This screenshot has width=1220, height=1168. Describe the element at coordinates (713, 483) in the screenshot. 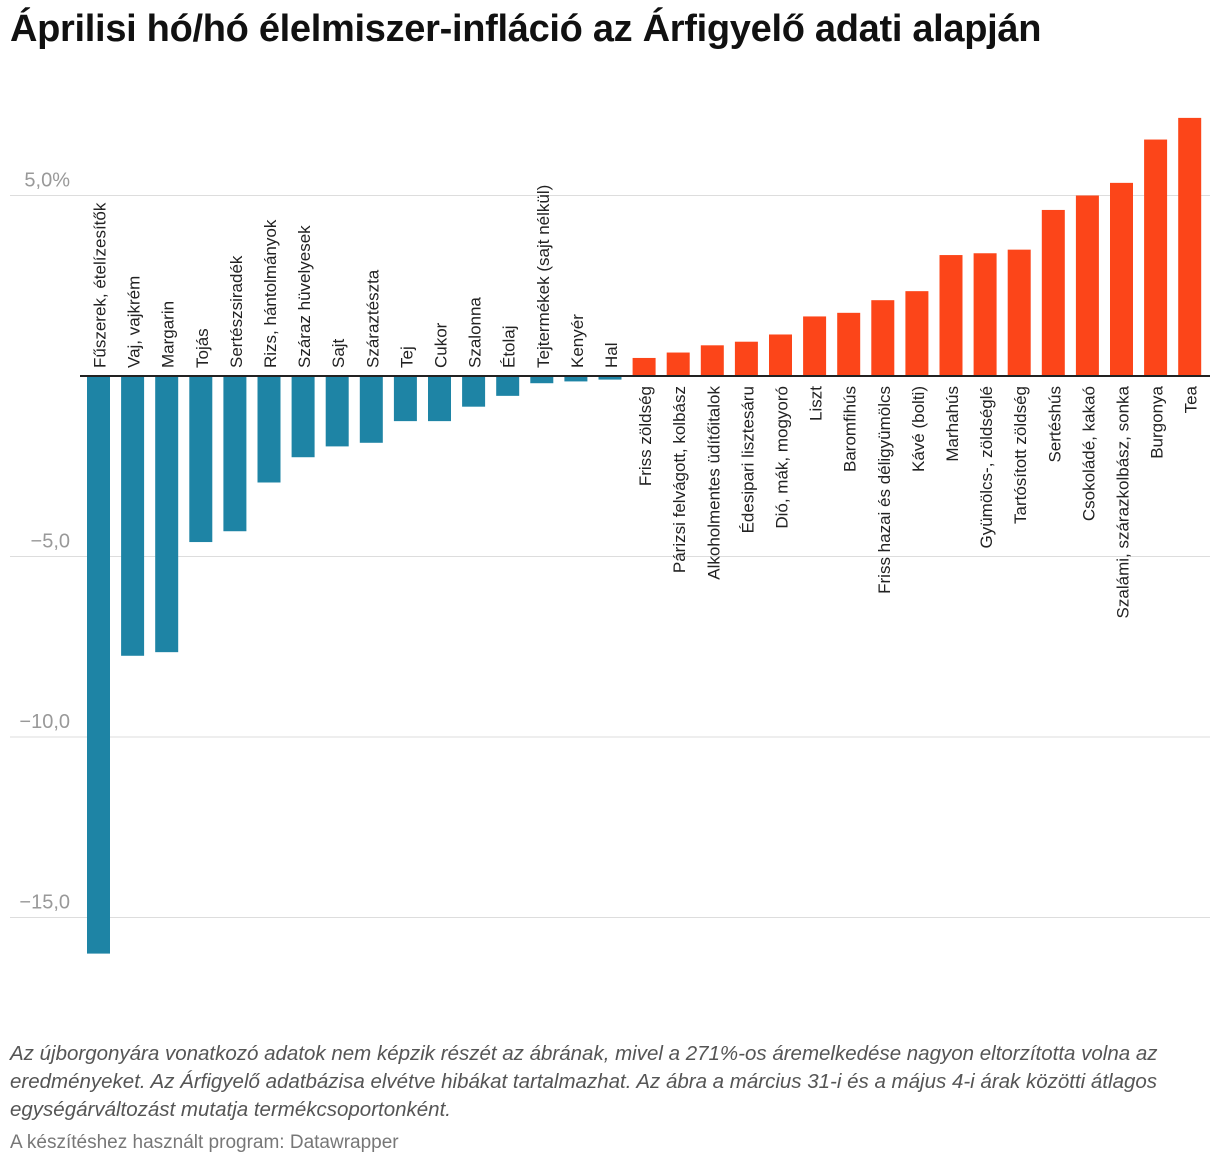

I see `category-label: Alkoholmentes üdítőitalok` at that location.